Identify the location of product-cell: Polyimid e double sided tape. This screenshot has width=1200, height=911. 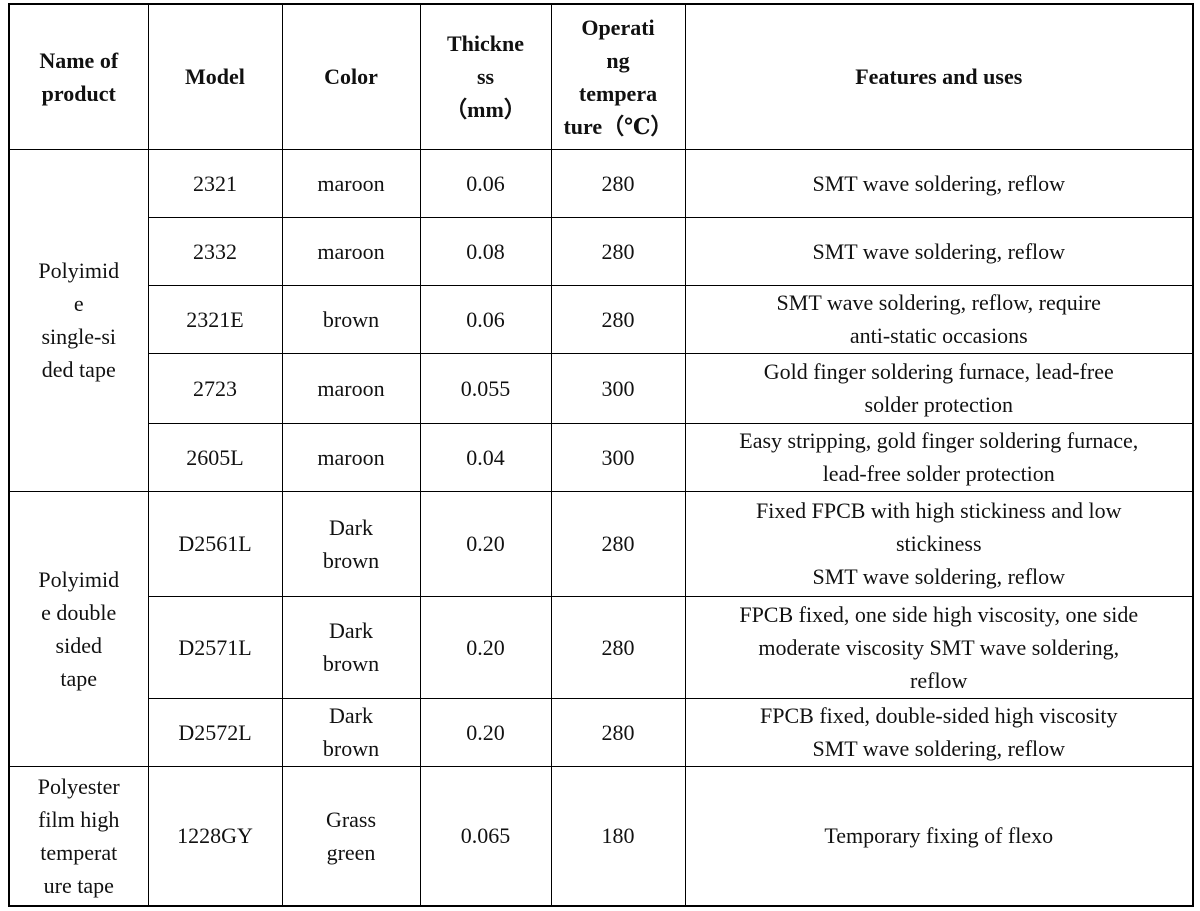
(78, 628).